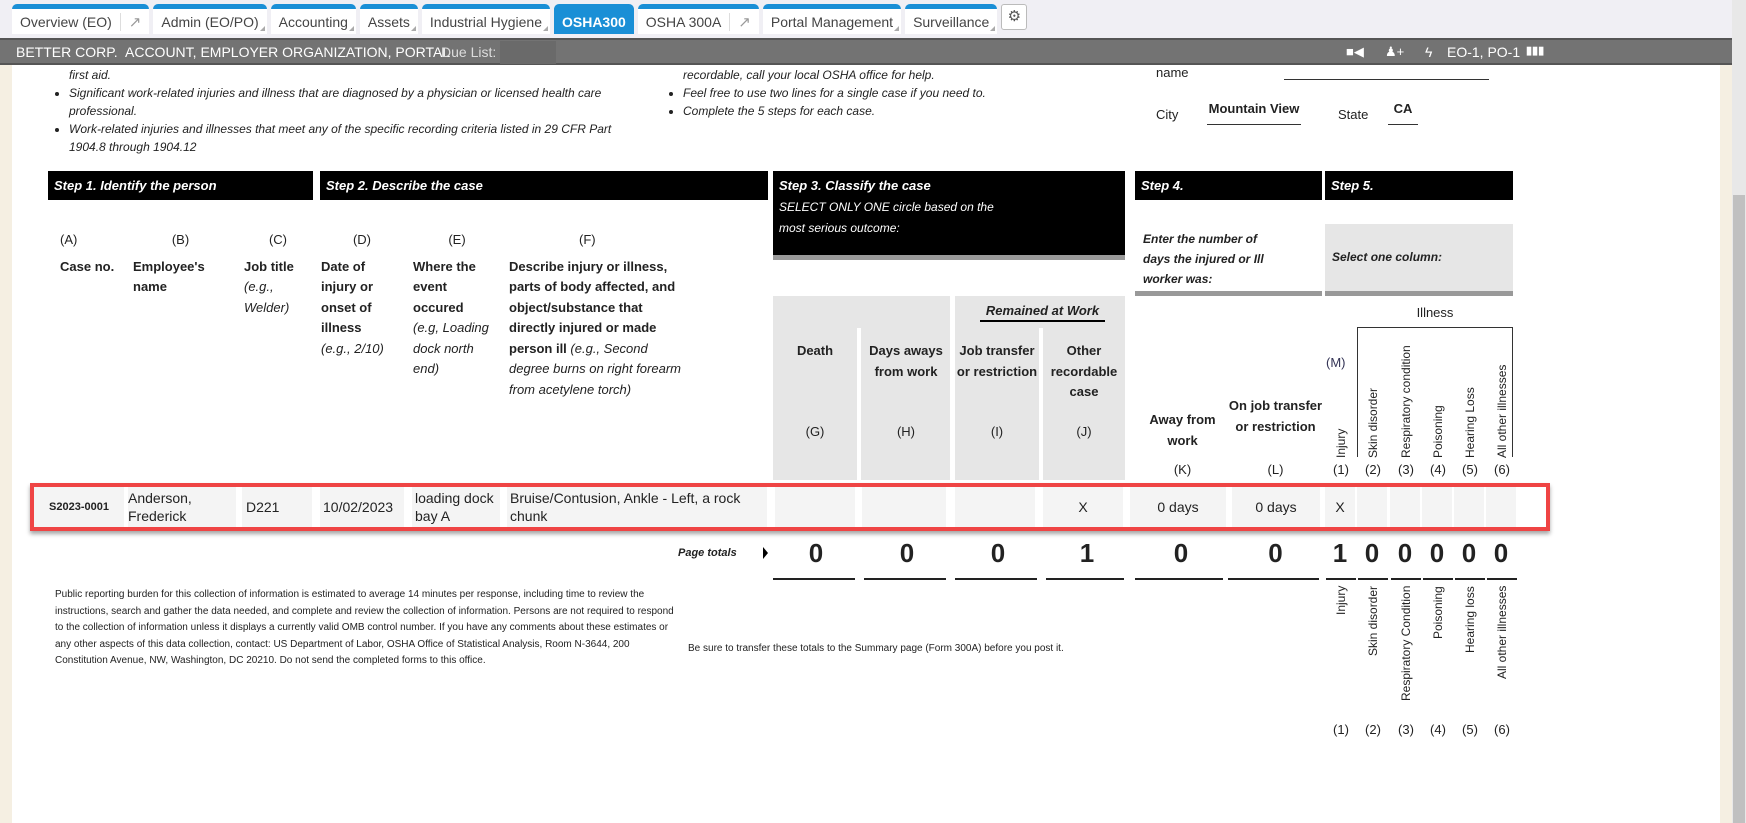 The image size is (1746, 823). What do you see at coordinates (69, 239) in the screenshot?
I see `col-a-letter: (A)` at bounding box center [69, 239].